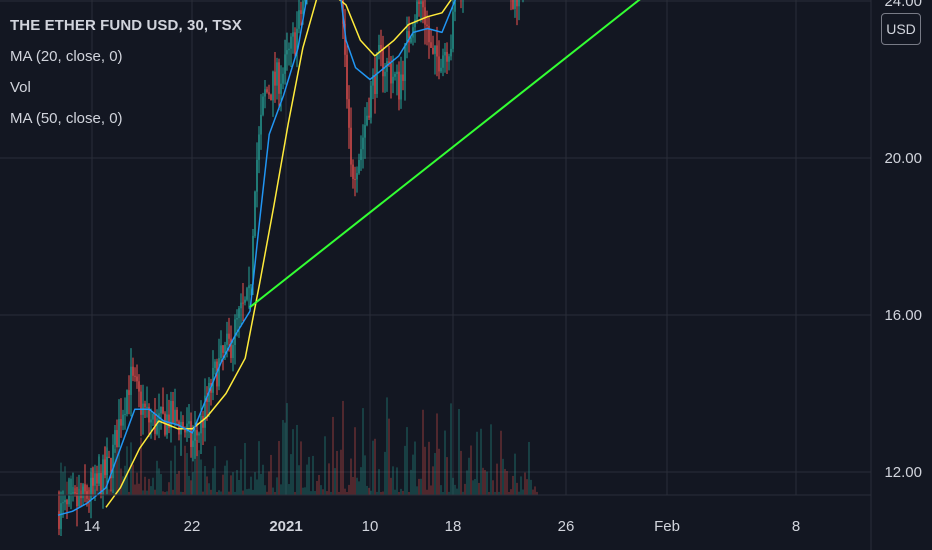  I want to click on volume-indicator-label: Vol, so click(20, 87).